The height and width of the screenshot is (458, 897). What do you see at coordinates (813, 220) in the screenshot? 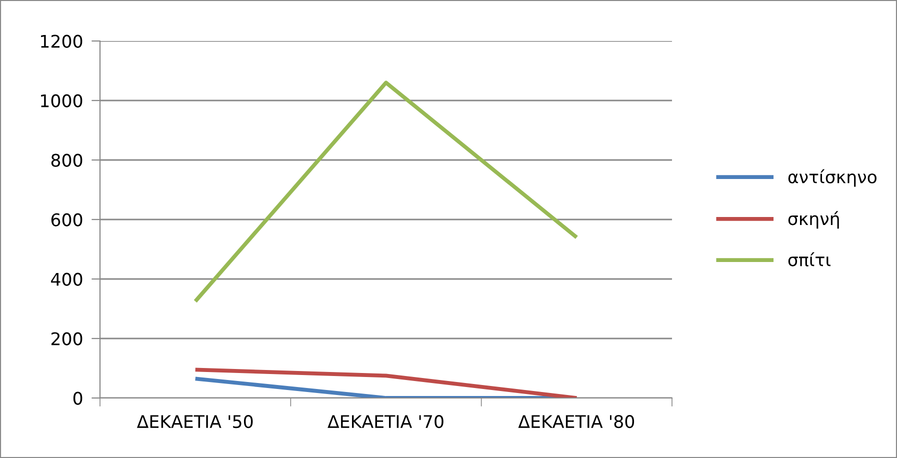
I see `legend-label: σκηνή` at bounding box center [813, 220].